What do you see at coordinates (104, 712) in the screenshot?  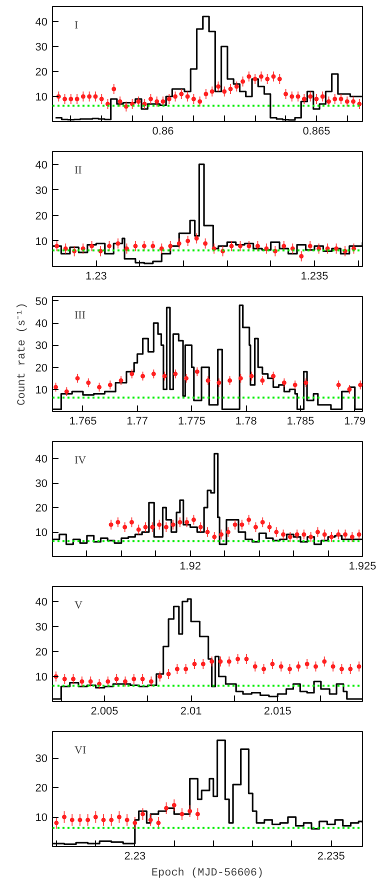 I see `x-tick-label: 2.005` at bounding box center [104, 712].